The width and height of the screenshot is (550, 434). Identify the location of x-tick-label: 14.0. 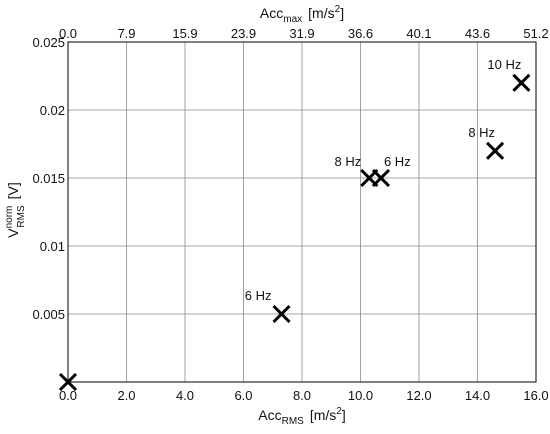
(477, 395).